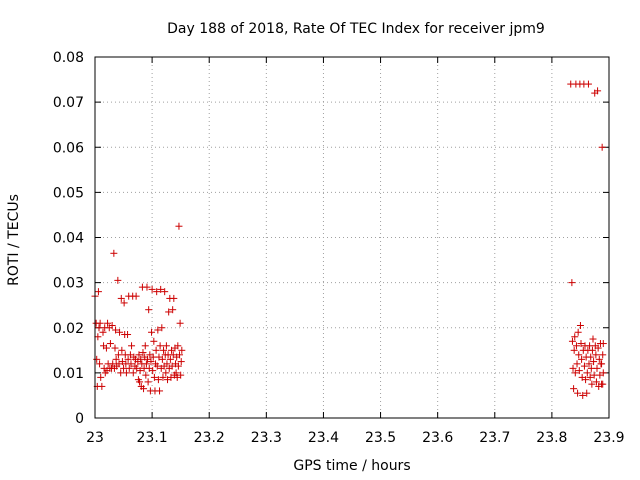  I want to click on y-tick-label: 0.03, so click(68, 284).